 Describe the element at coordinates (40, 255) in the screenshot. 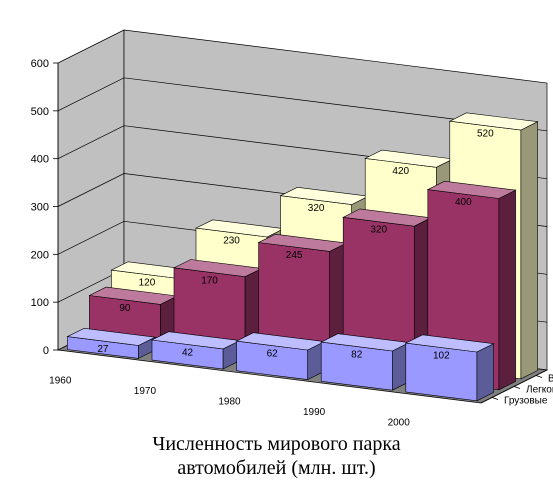

I see `y-tick-label: 200` at that location.